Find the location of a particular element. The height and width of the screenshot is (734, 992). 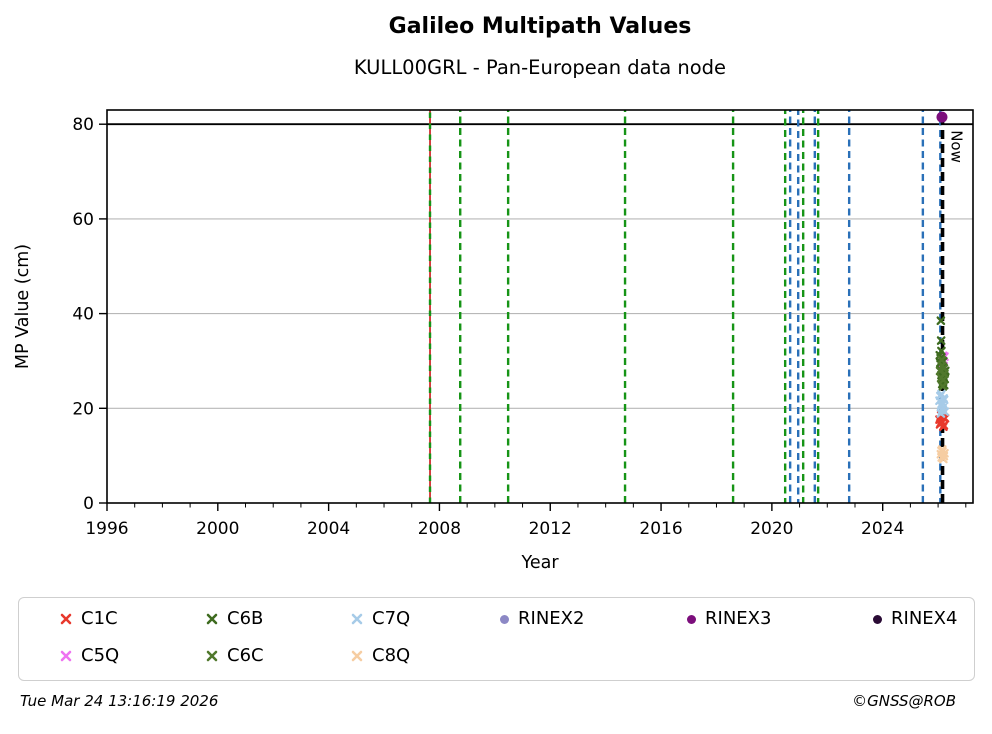

c8q-marker-icon is located at coordinates (357, 656).